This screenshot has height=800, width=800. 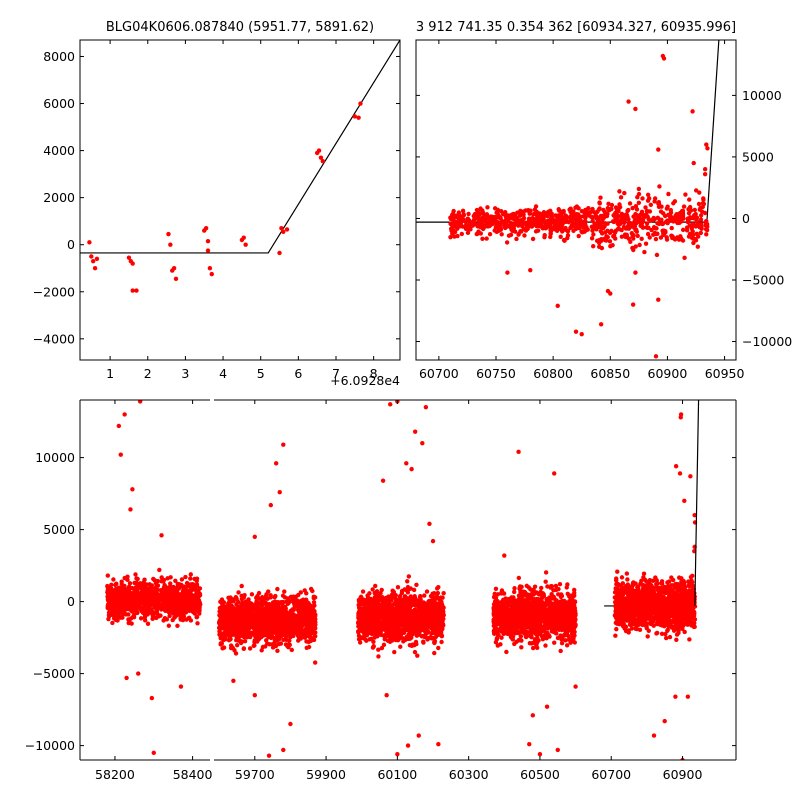 I want to click on y-tick-label: 4000, so click(x=59, y=150).